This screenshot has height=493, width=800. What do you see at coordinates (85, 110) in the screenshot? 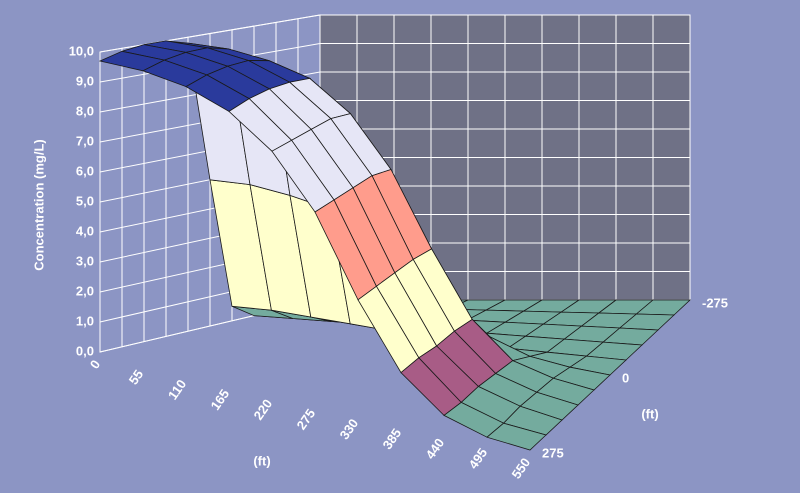
I see `z-tick-label: 8,0` at bounding box center [85, 110].